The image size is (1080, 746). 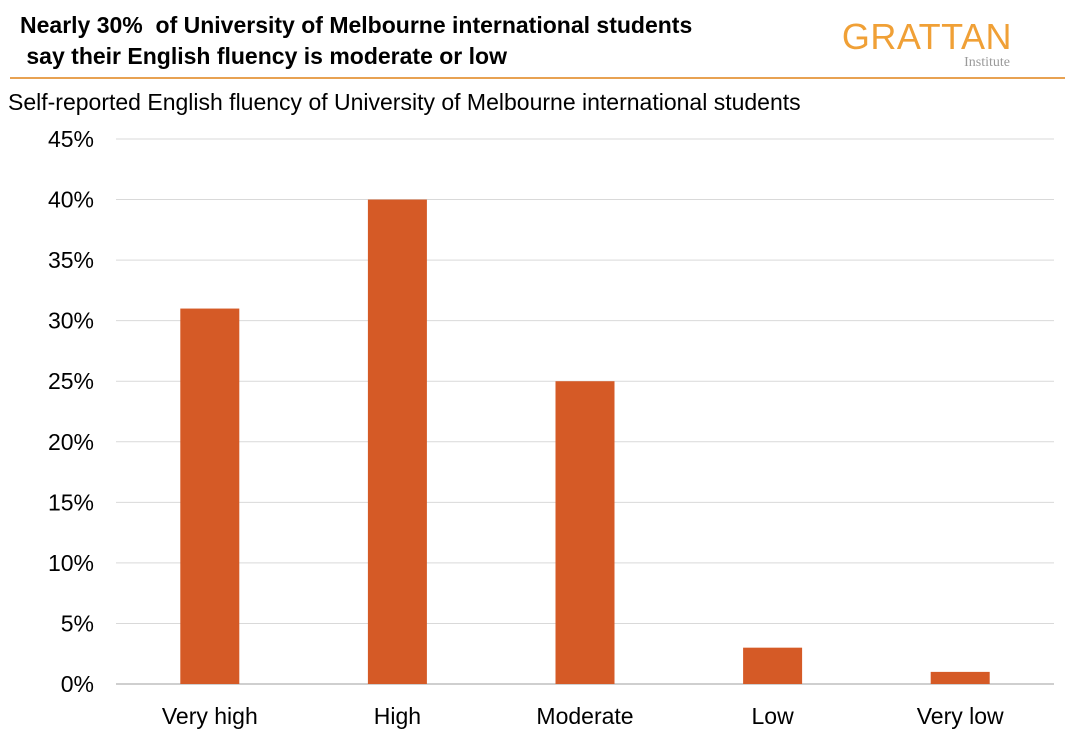 I want to click on y-tick-label: 15%, so click(x=71, y=502).